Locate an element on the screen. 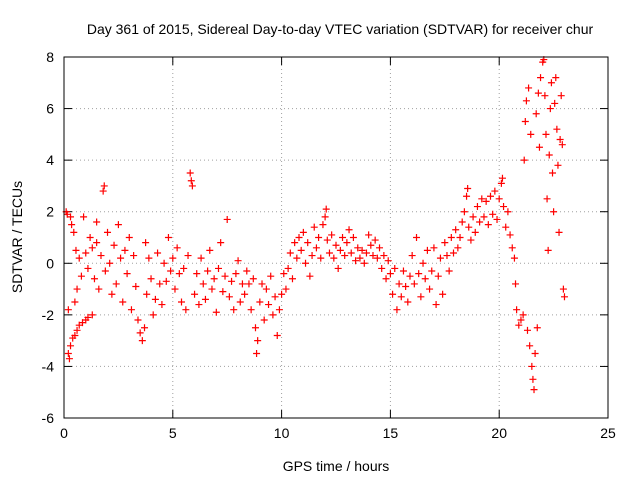 This screenshot has width=640, height=480. y-tick-label: -6 is located at coordinates (48, 418).